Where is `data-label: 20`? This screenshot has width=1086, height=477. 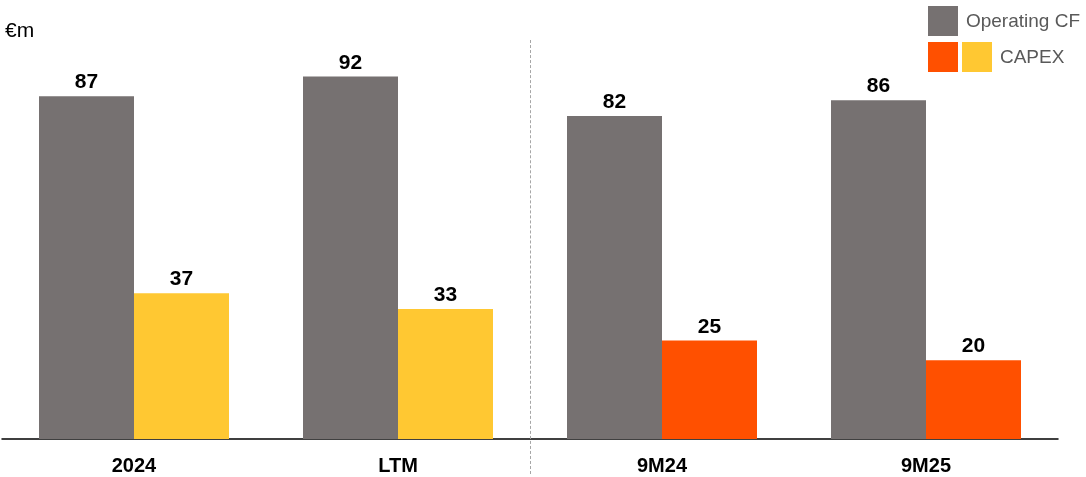 data-label: 20 is located at coordinates (973, 345).